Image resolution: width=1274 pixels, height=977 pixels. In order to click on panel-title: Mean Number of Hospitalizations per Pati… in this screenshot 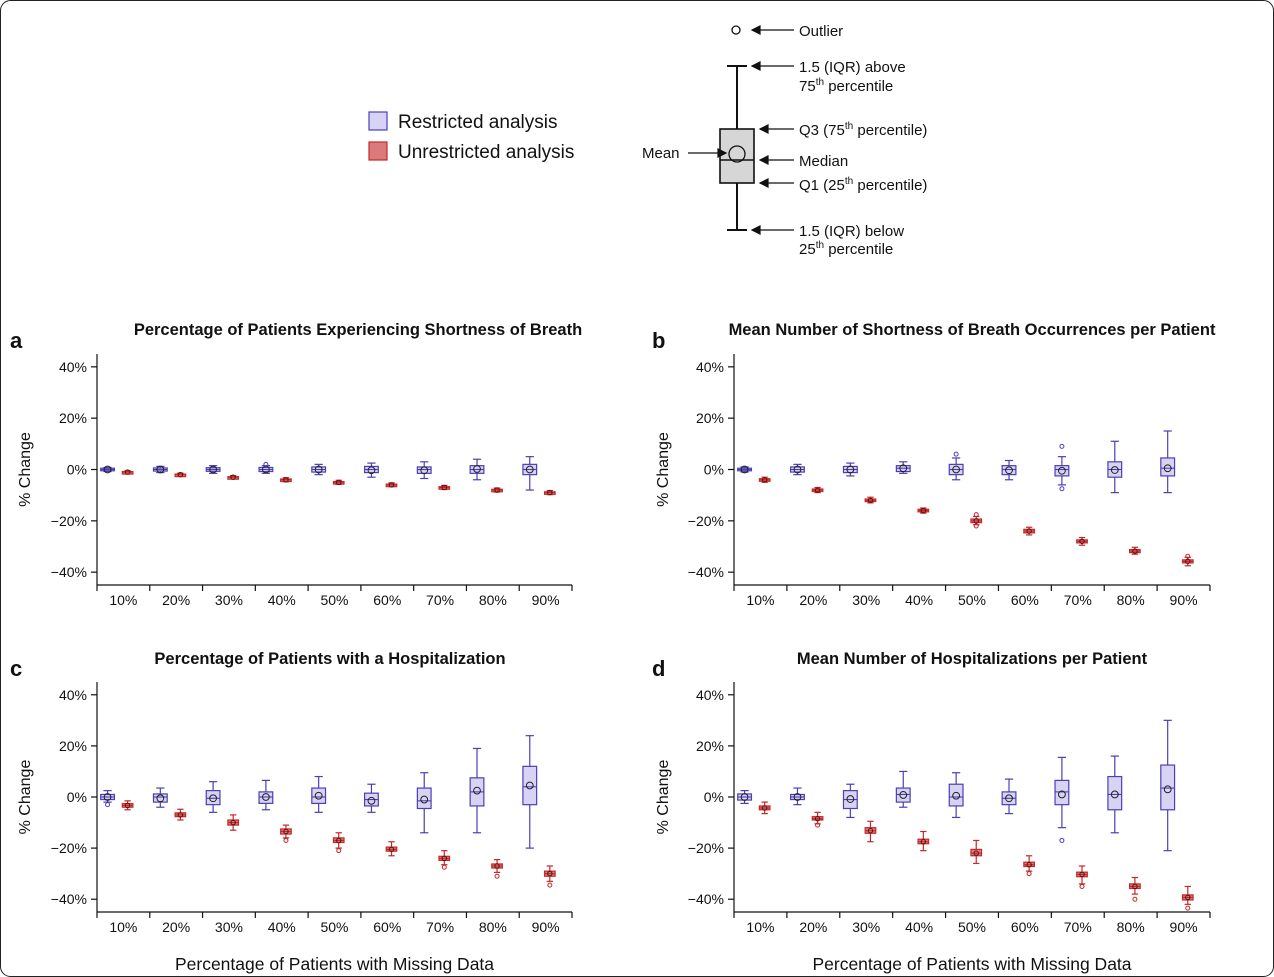, I will do `click(972, 659)`.